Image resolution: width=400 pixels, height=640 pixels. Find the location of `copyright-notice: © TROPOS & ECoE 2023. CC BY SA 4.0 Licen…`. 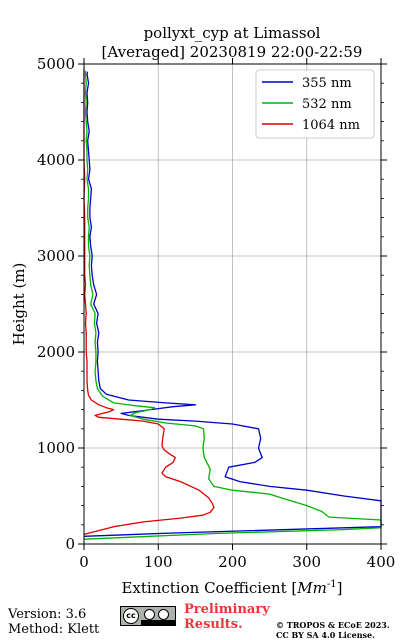

copyright-notice: © TROPOS & ECoE 2023. CC BY SA 4.0 Licen… is located at coordinates (333, 630).